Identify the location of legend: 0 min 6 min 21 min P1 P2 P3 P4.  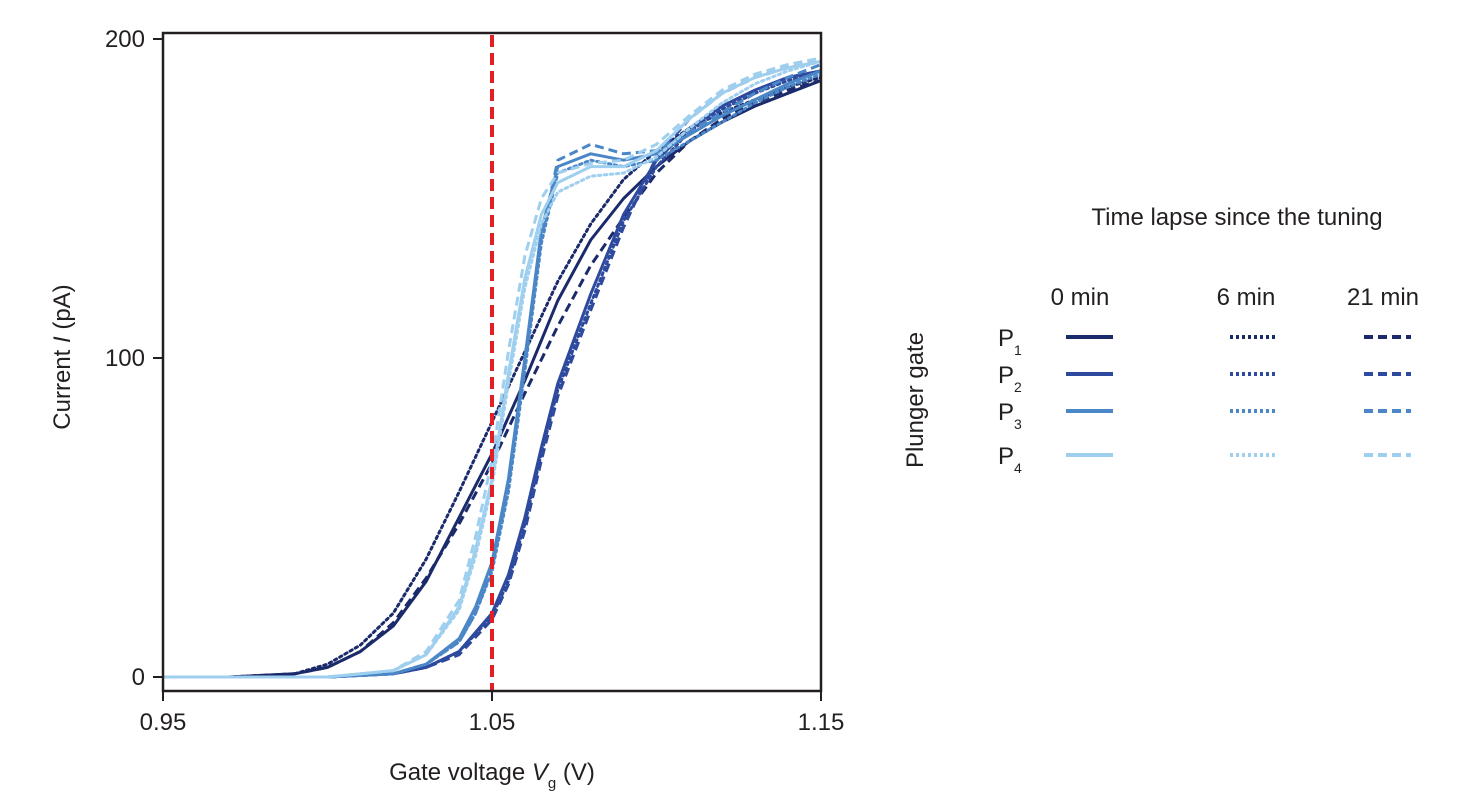
(1208, 380).